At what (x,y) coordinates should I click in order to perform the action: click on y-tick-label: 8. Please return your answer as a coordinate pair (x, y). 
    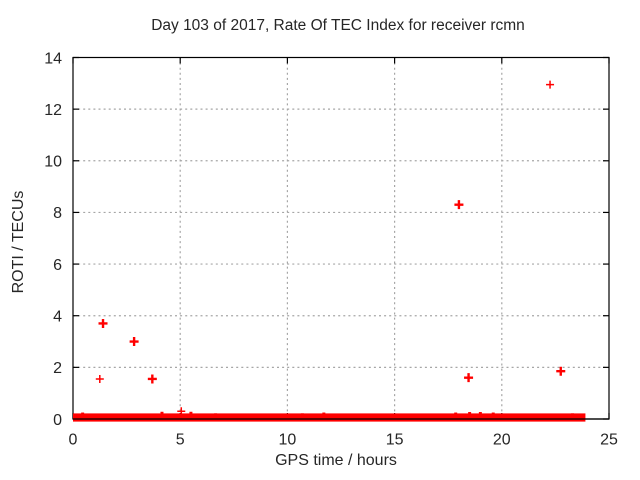
    Looking at the image, I should click on (57, 213).